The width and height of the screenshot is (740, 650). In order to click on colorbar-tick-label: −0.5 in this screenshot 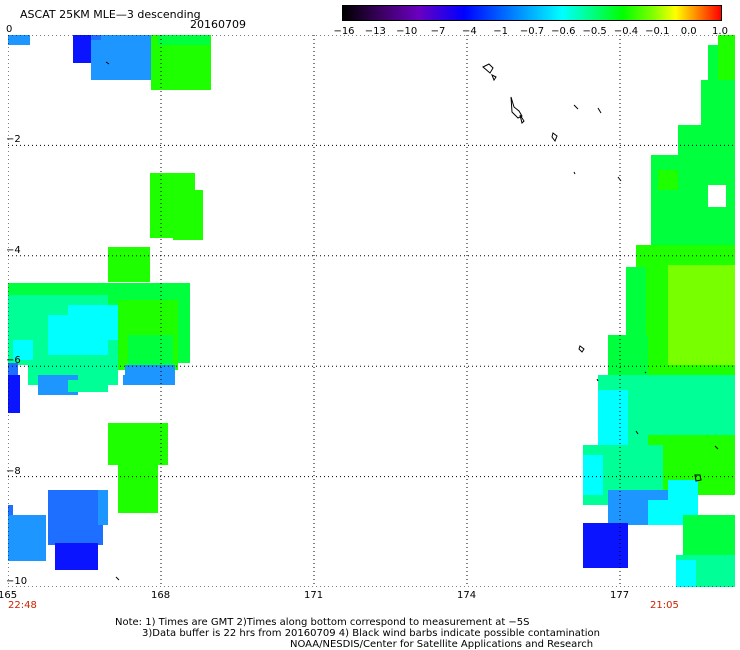, I will do `click(594, 31)`.